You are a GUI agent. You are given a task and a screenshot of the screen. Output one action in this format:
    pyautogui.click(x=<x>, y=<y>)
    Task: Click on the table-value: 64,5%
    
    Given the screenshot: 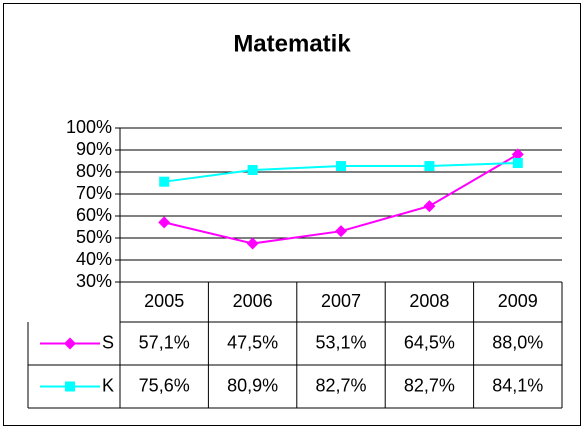 What is the action you would take?
    pyautogui.click(x=429, y=342)
    